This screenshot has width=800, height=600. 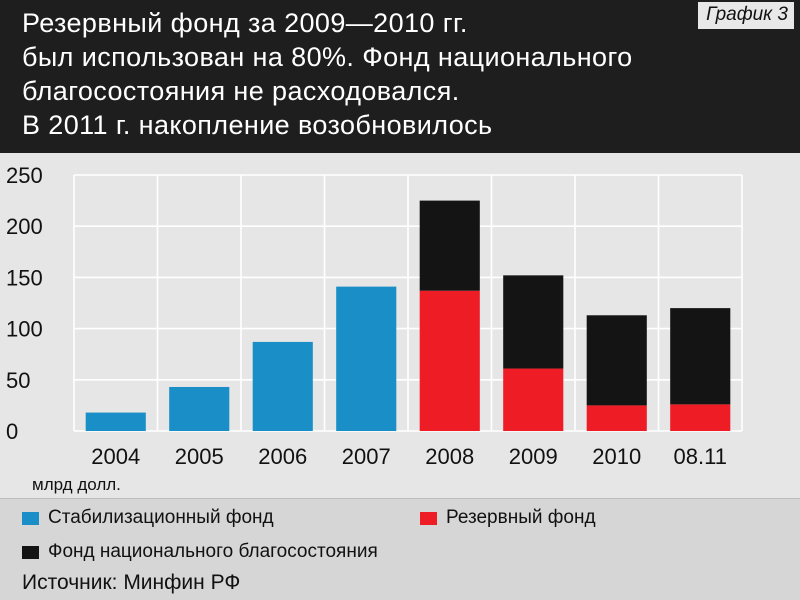 What do you see at coordinates (24, 329) in the screenshot?
I see `y-tick-label: 100` at bounding box center [24, 329].